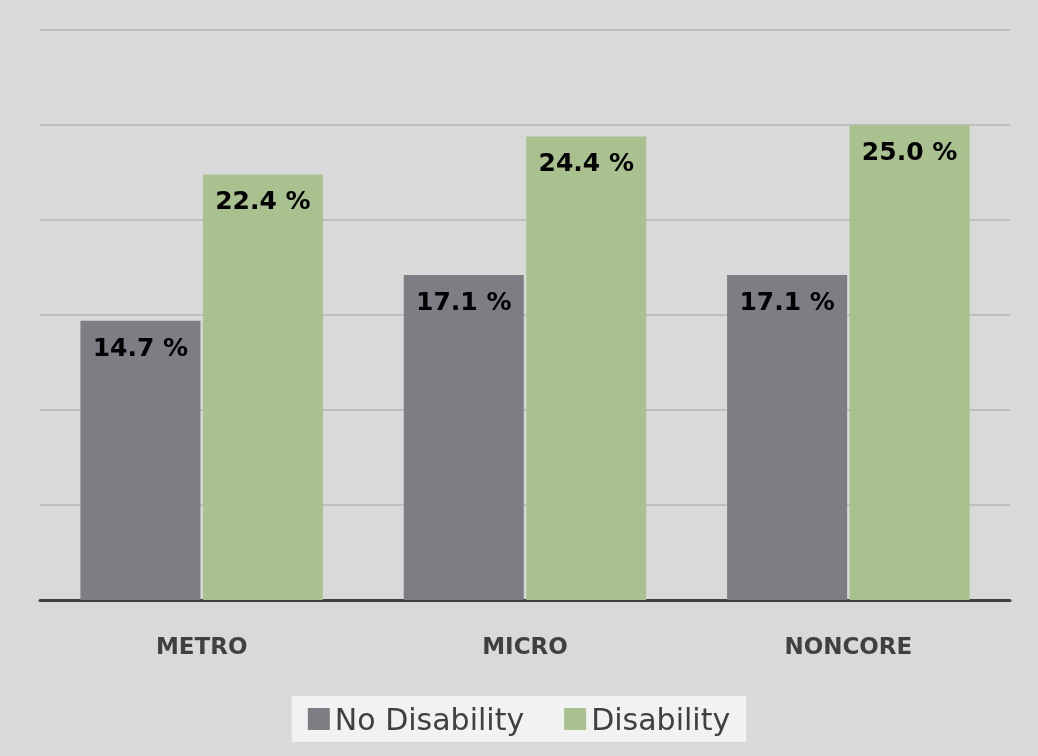 Image resolution: width=1038 pixels, height=756 pixels. Describe the element at coordinates (140, 347) in the screenshot. I see `data-label: 14.7 %` at that location.